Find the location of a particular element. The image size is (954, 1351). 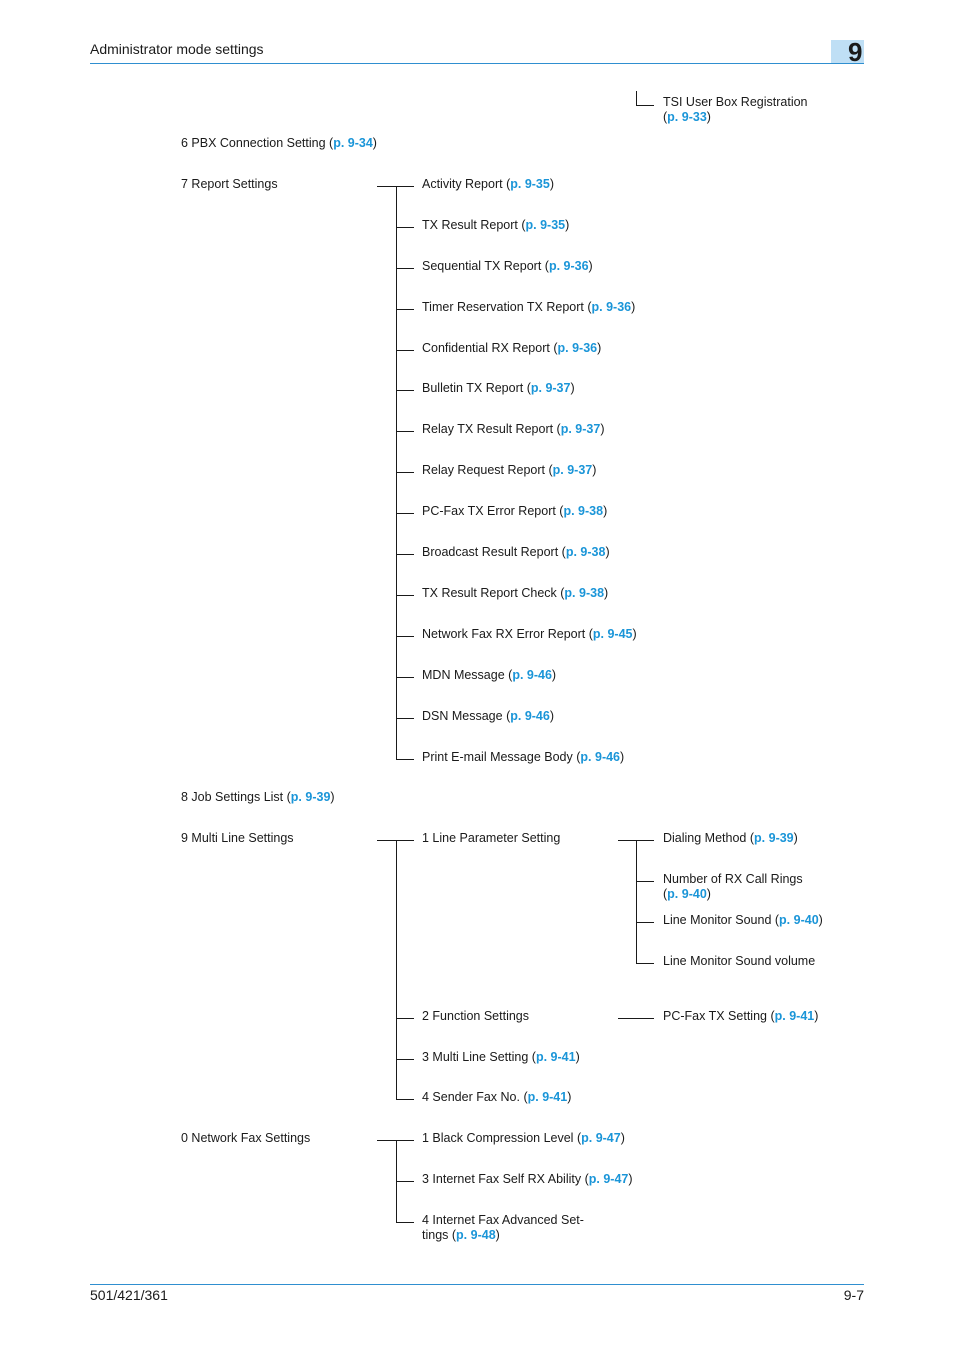

item-label: Print E-mail Message Body is located at coordinates (497, 757).